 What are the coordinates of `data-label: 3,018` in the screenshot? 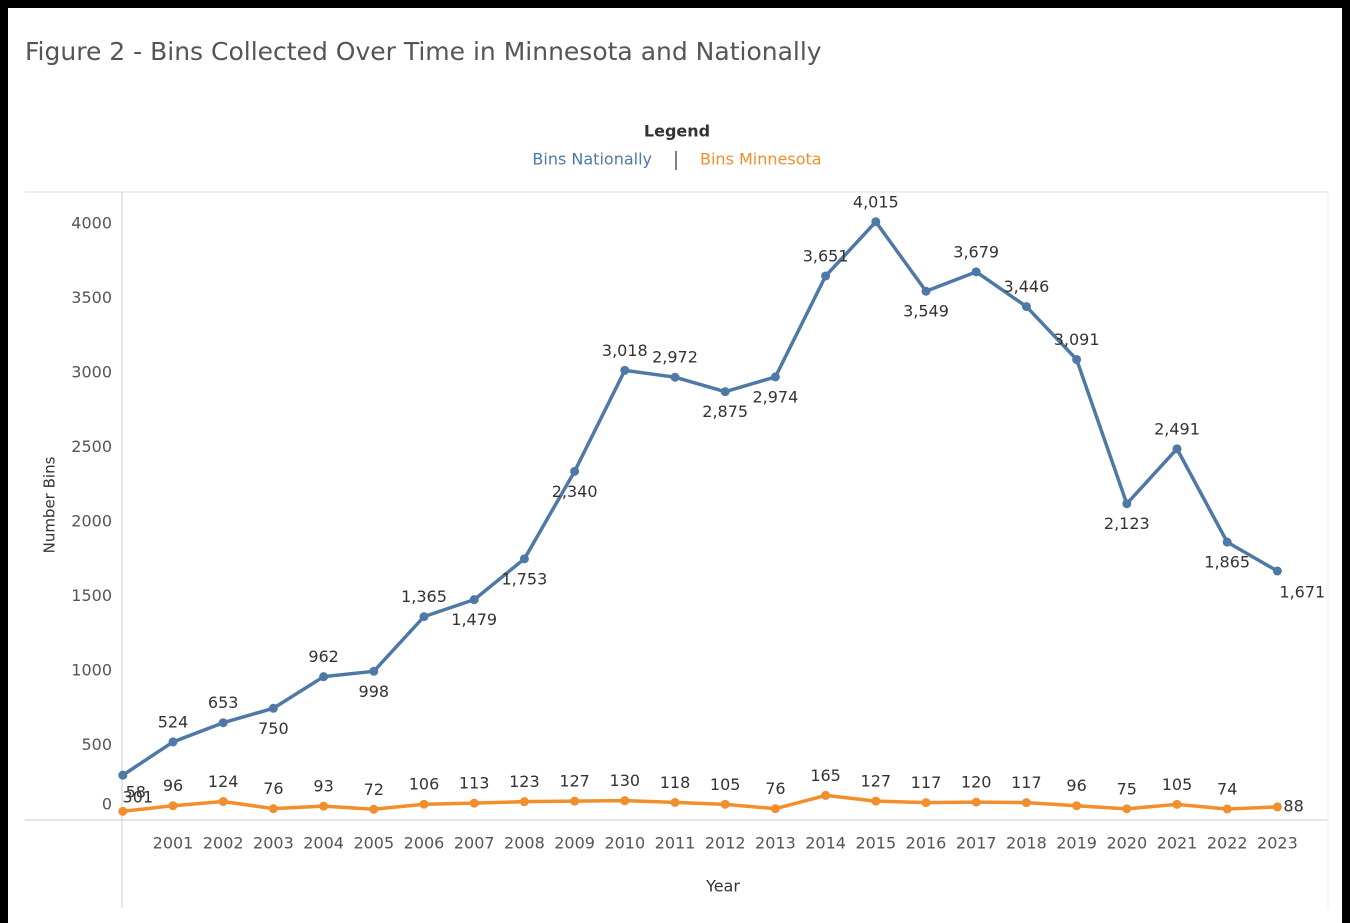 It's located at (625, 350).